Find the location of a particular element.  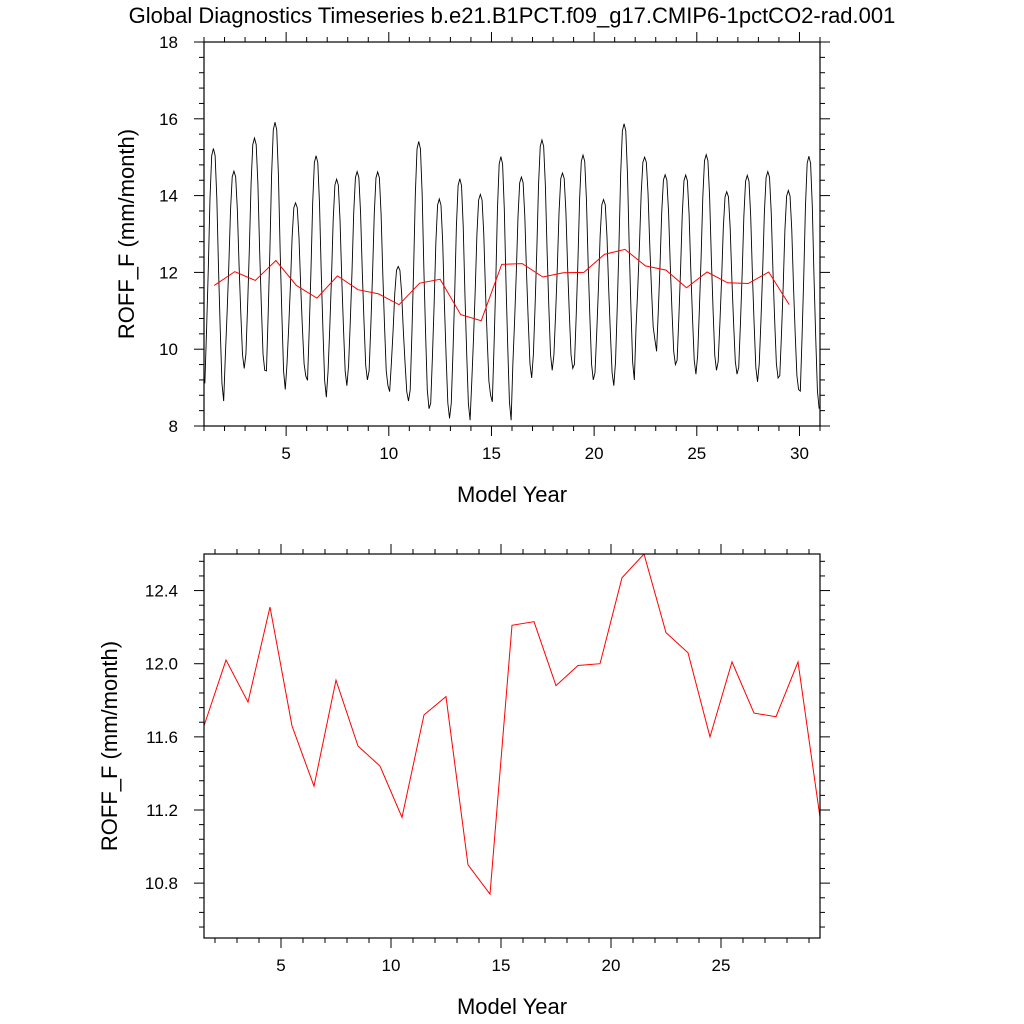

y-tick-label: 8 is located at coordinates (173, 426).